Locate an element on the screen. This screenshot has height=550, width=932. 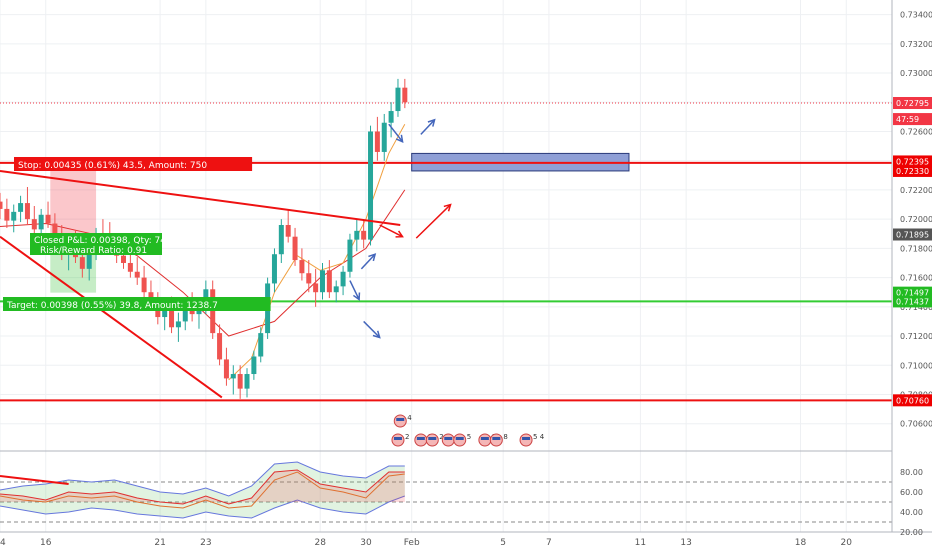
price-axis-bg is located at coordinates (912, 275).